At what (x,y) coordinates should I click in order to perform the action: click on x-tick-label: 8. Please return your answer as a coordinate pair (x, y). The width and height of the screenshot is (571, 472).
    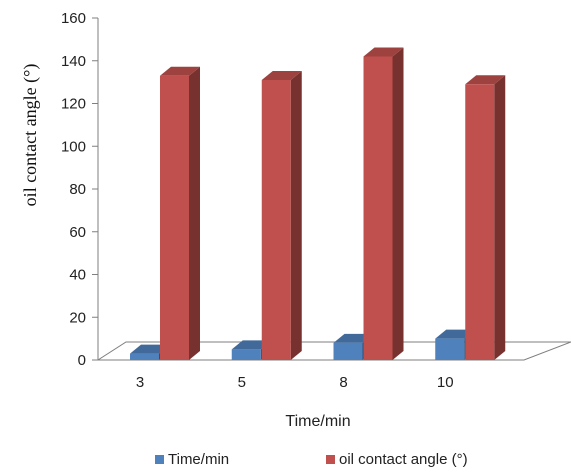
    Looking at the image, I should click on (343, 382).